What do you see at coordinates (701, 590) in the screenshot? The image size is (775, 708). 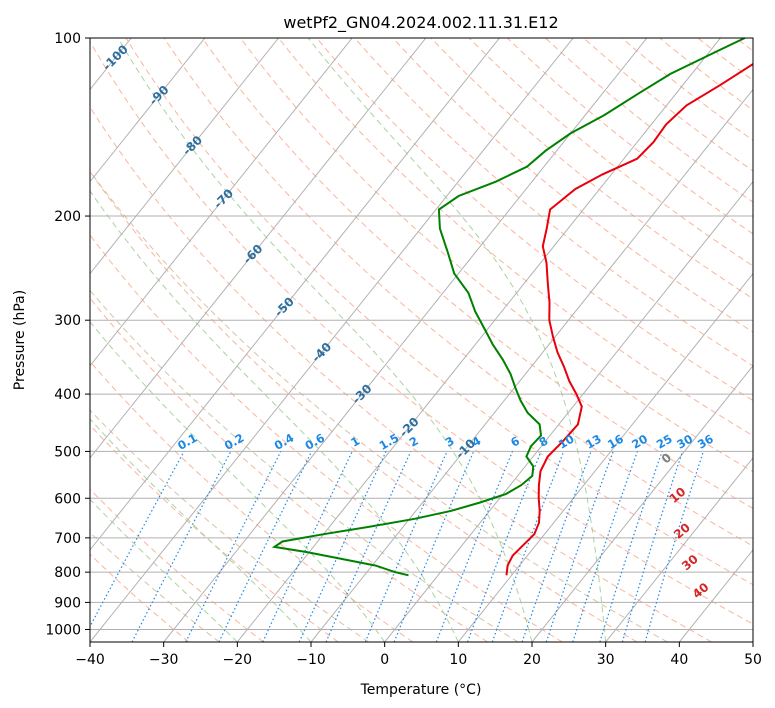 I see `theta-e-label: 40` at bounding box center [701, 590].